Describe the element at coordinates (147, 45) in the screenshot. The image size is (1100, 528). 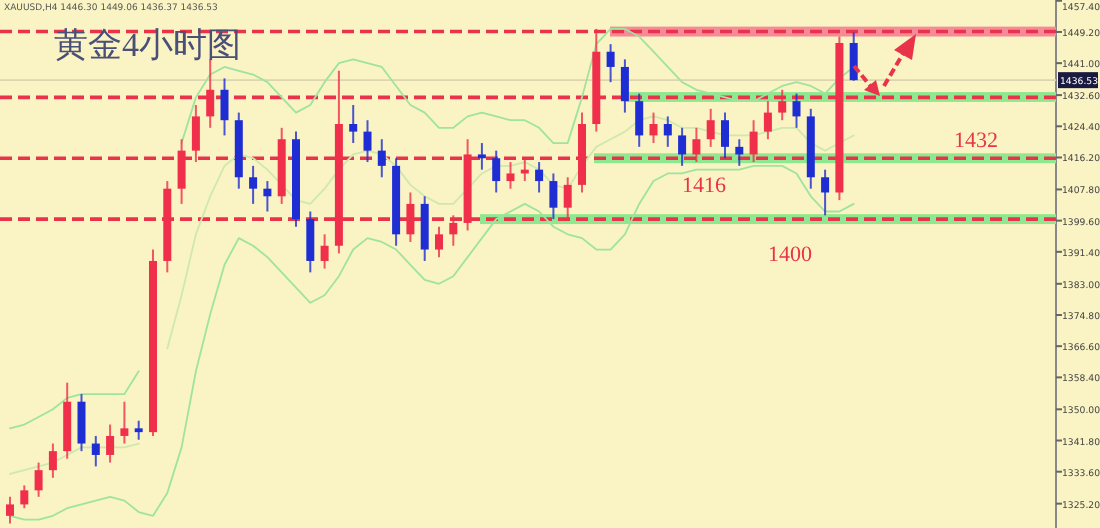
I see `text: 黄金4小时图` at that location.